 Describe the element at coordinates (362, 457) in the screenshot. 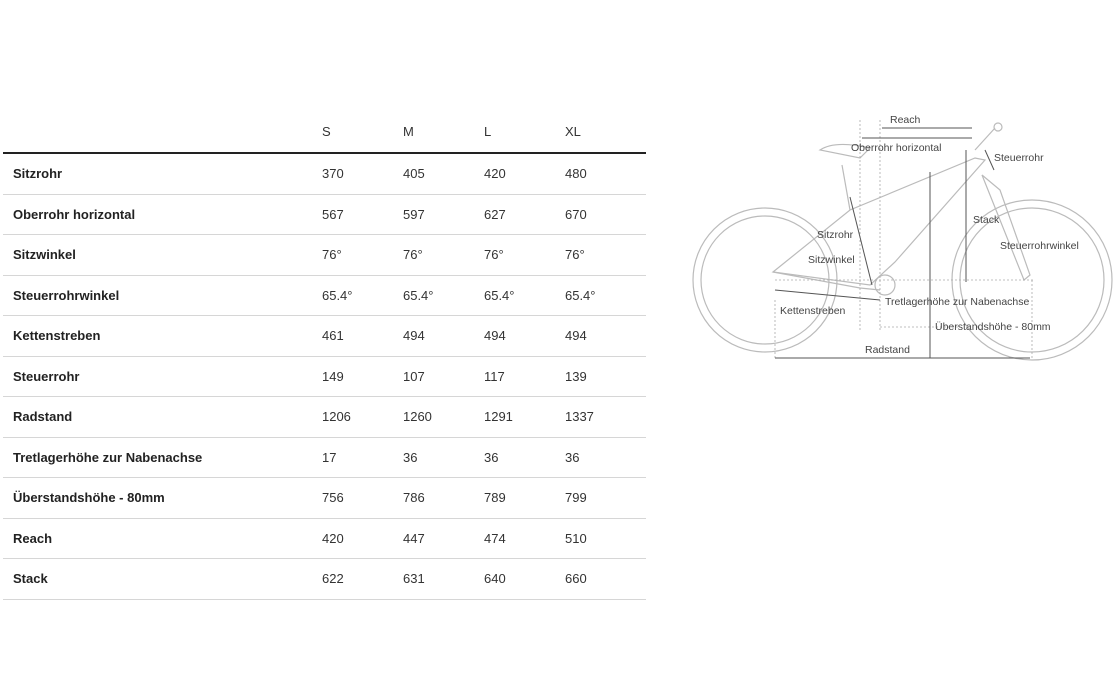

I see `cell-value: 17` at that location.